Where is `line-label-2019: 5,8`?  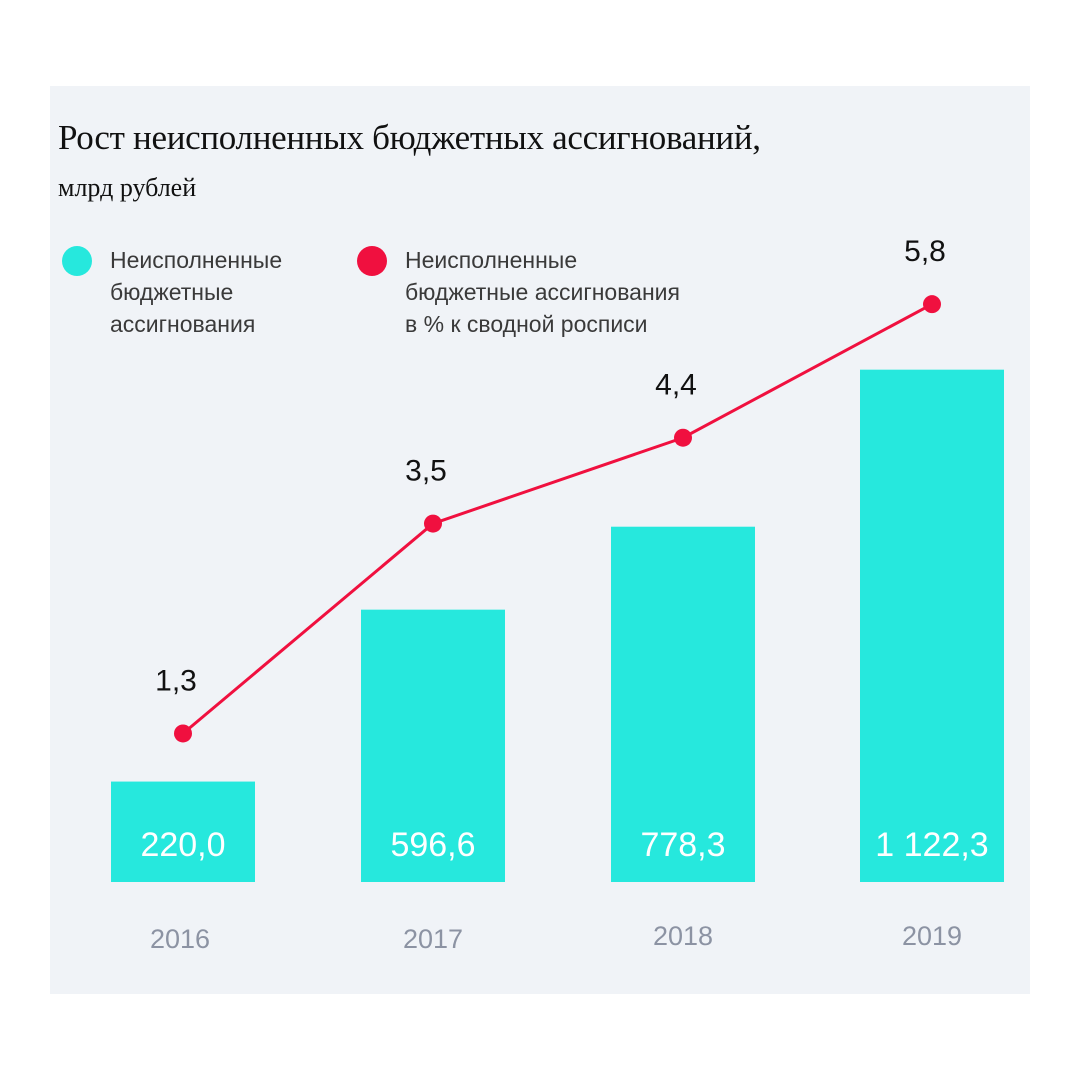 line-label-2019: 5,8 is located at coordinates (925, 251).